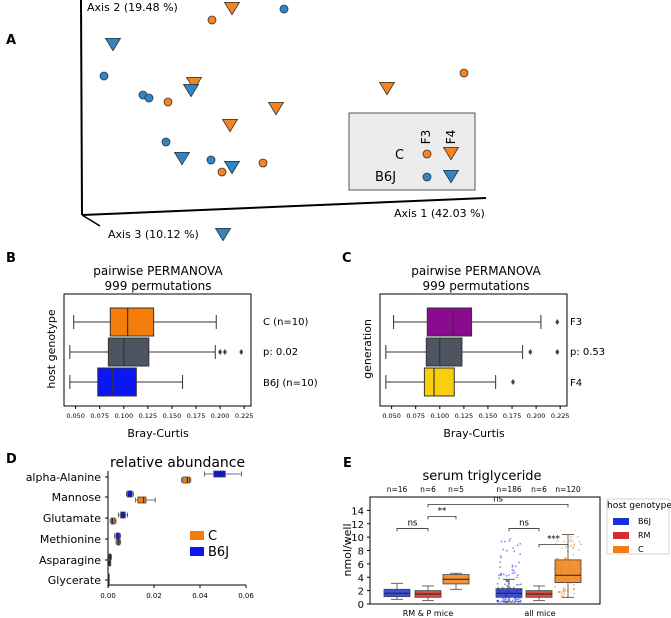 Image resolution: width=671 pixels, height=618 pixels. What do you see at coordinates (476, 271) in the screenshot?
I see `panel-c-title: pairwise PERMANOVA` at bounding box center [476, 271].